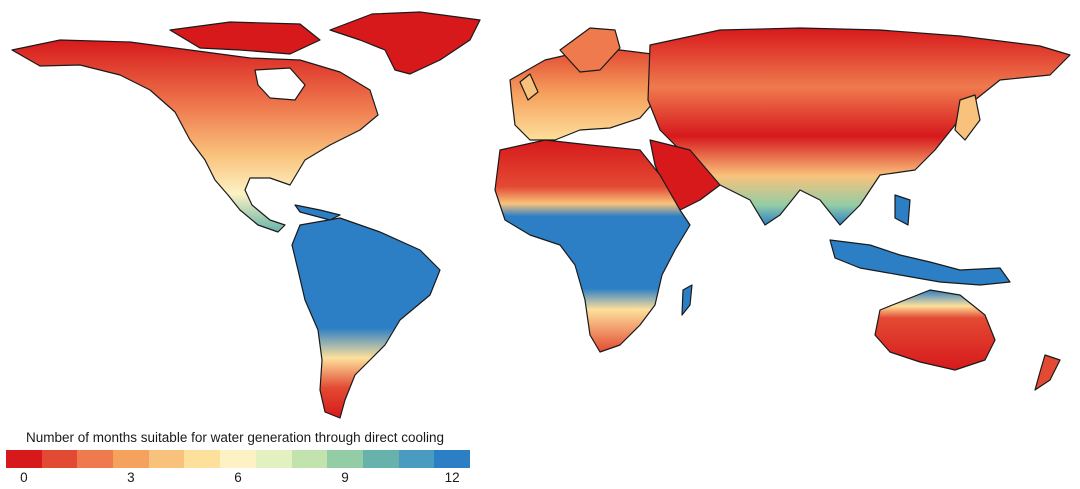 Image resolution: width=1080 pixels, height=489 pixels. Describe the element at coordinates (529, 87) in the screenshot. I see `land-uk` at that location.